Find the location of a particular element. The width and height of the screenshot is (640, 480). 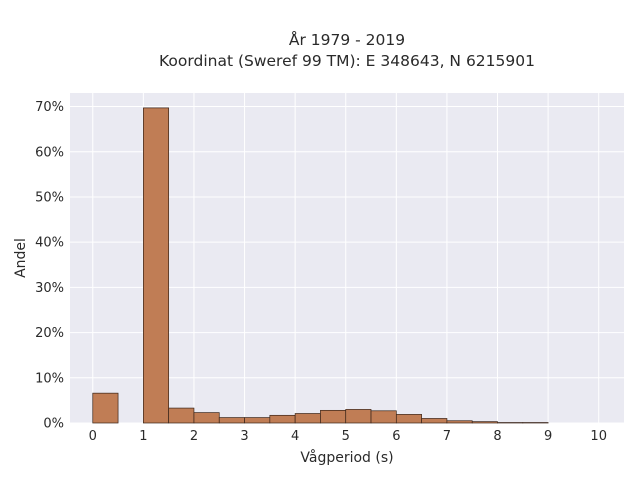

x-tick-label: 9 is located at coordinates (548, 436).